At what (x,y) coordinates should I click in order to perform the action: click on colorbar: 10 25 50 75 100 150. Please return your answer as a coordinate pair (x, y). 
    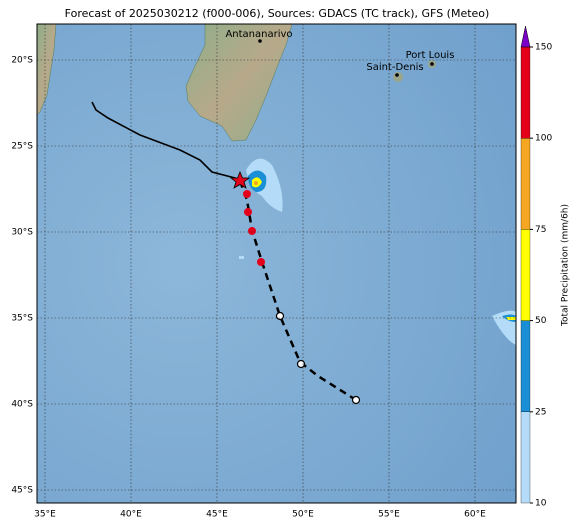
    Looking at the image, I should click on (536, 267).